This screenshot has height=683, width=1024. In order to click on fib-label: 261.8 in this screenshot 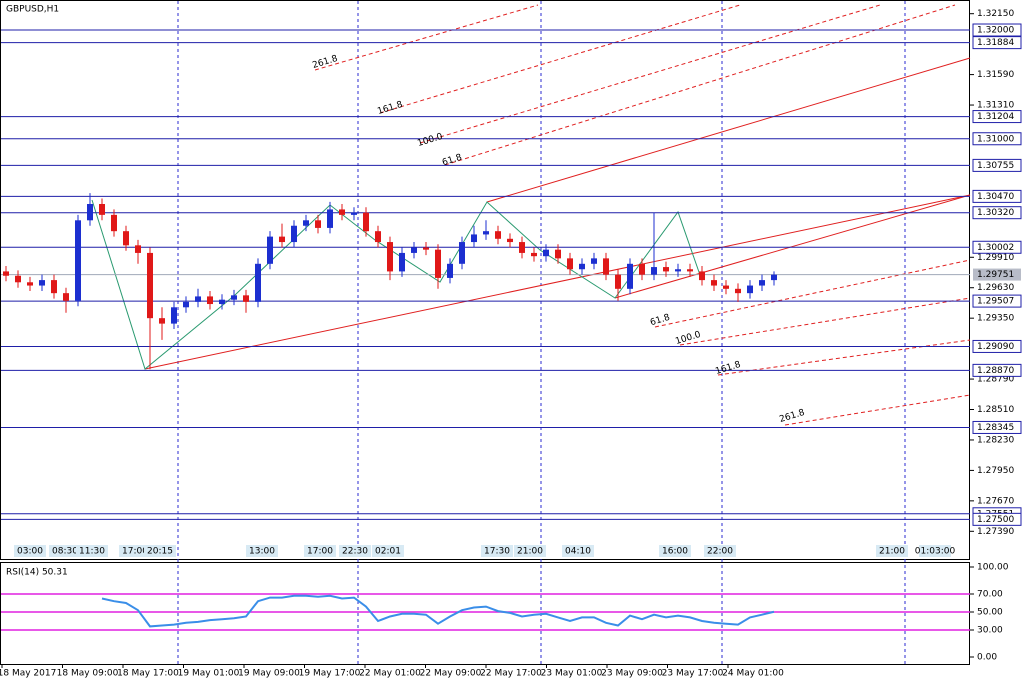, I will do `click(325, 62)`.